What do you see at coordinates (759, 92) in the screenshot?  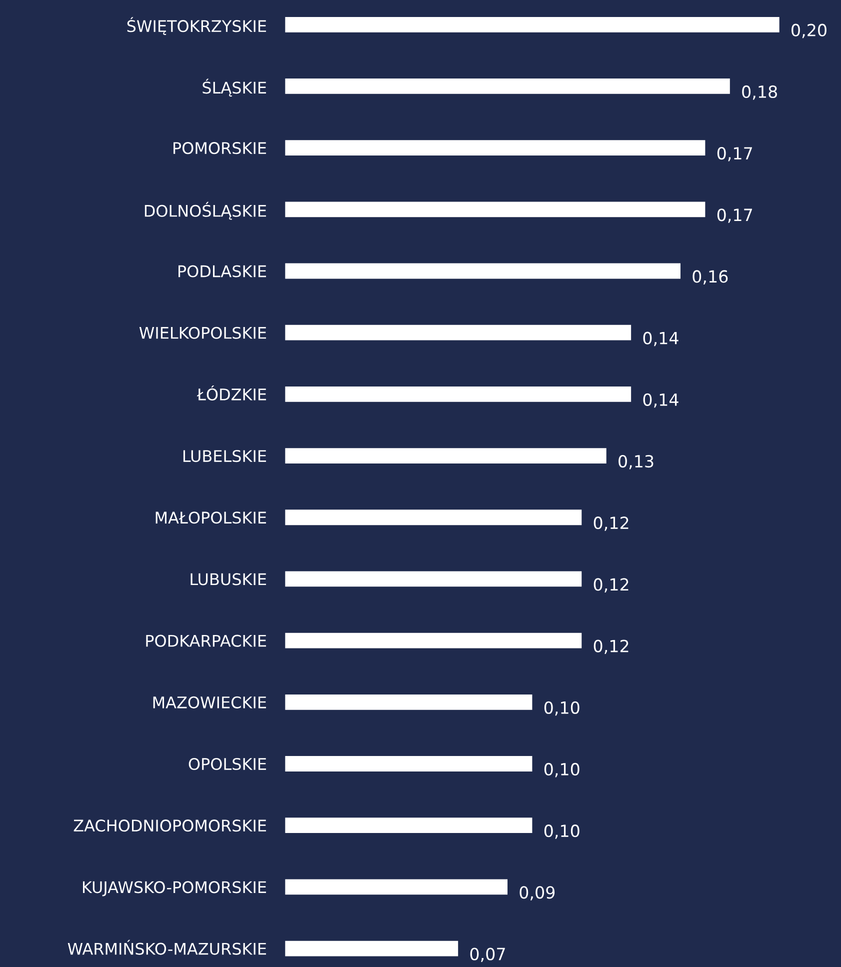 I see `data-label: 0,18` at bounding box center [759, 92].